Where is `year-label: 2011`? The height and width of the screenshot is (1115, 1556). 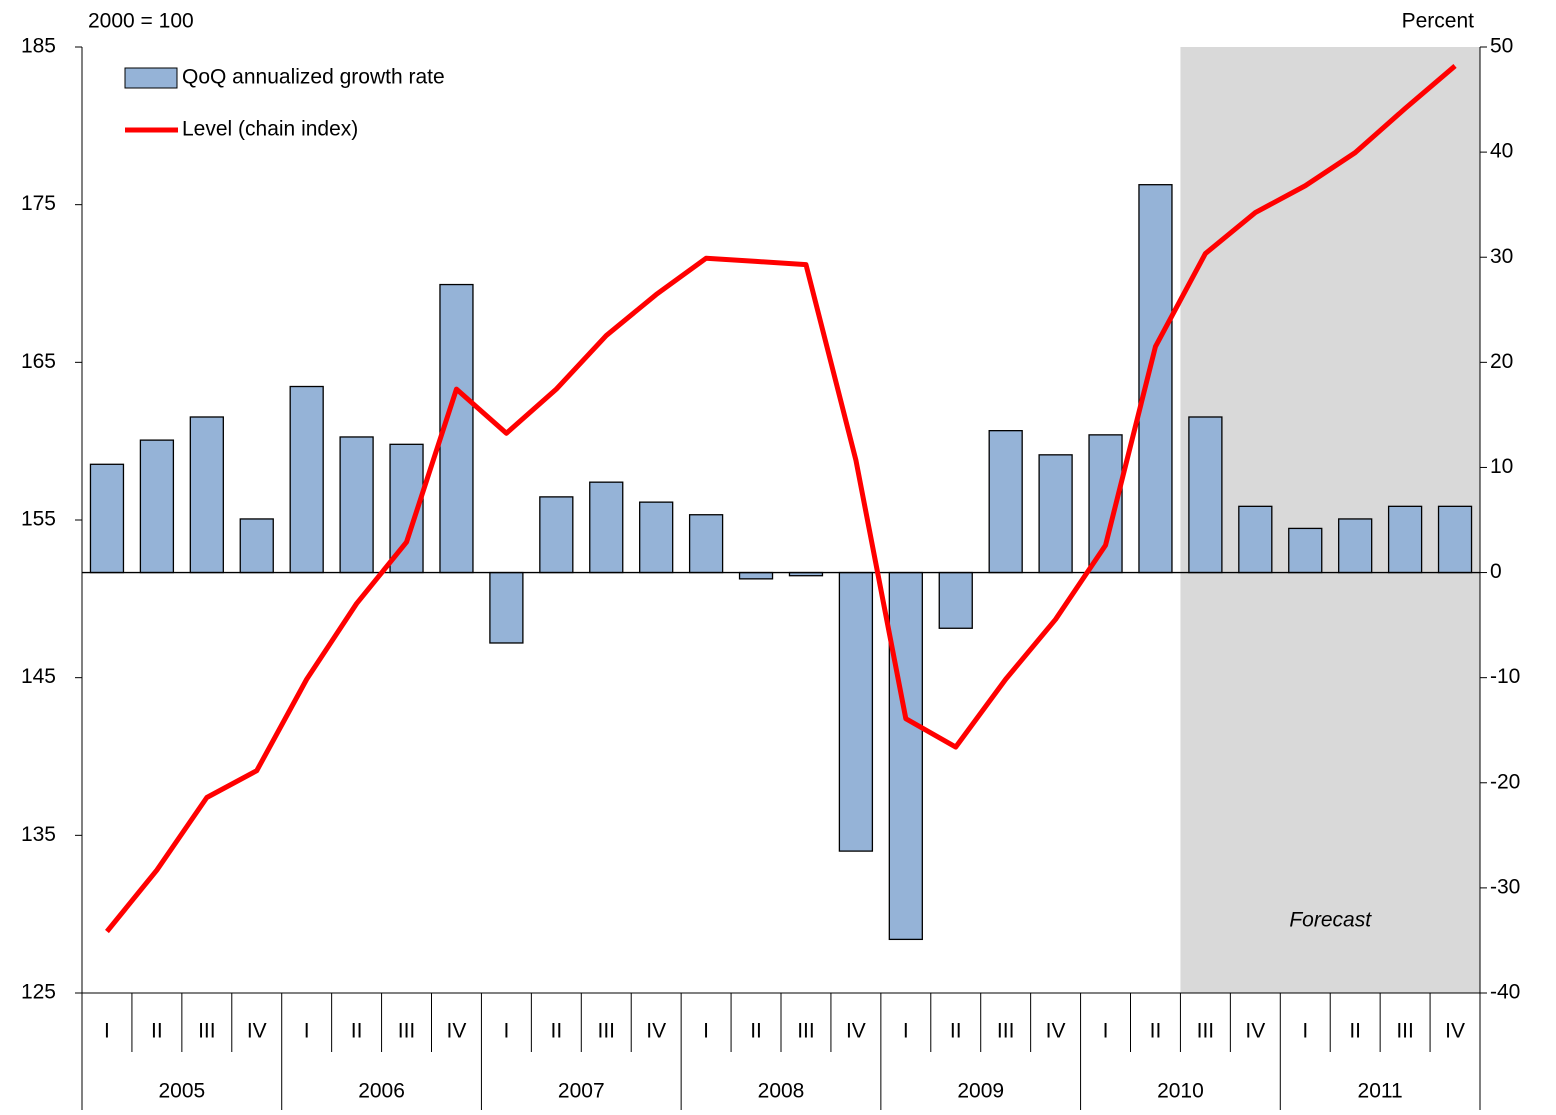
year-label: 2011 is located at coordinates (1380, 1091).